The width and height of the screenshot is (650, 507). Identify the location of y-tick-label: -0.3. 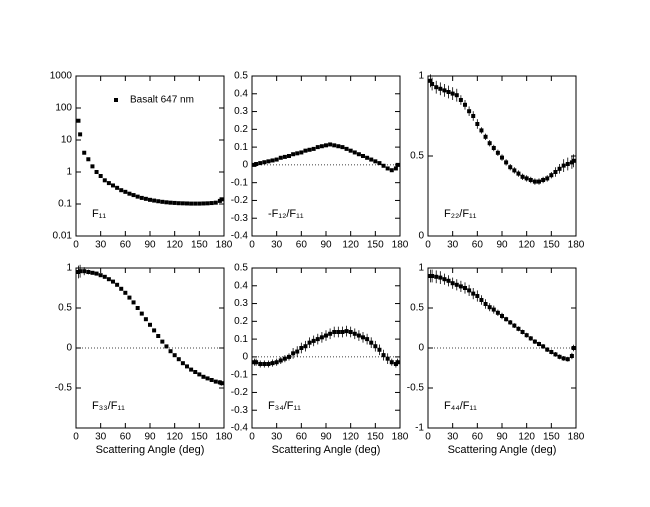
(240, 410).